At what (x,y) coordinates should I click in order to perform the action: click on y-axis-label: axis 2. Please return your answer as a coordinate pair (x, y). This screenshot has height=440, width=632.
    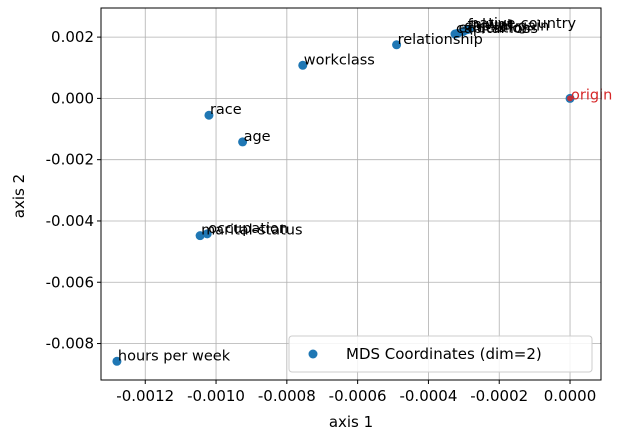
    Looking at the image, I should click on (19, 196).